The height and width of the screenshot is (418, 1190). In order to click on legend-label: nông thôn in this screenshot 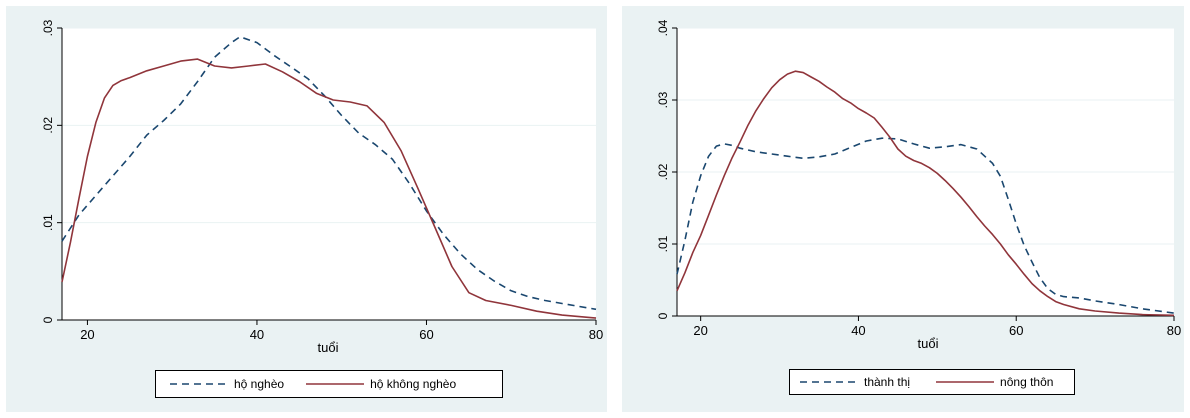, I will do `click(1027, 382)`.